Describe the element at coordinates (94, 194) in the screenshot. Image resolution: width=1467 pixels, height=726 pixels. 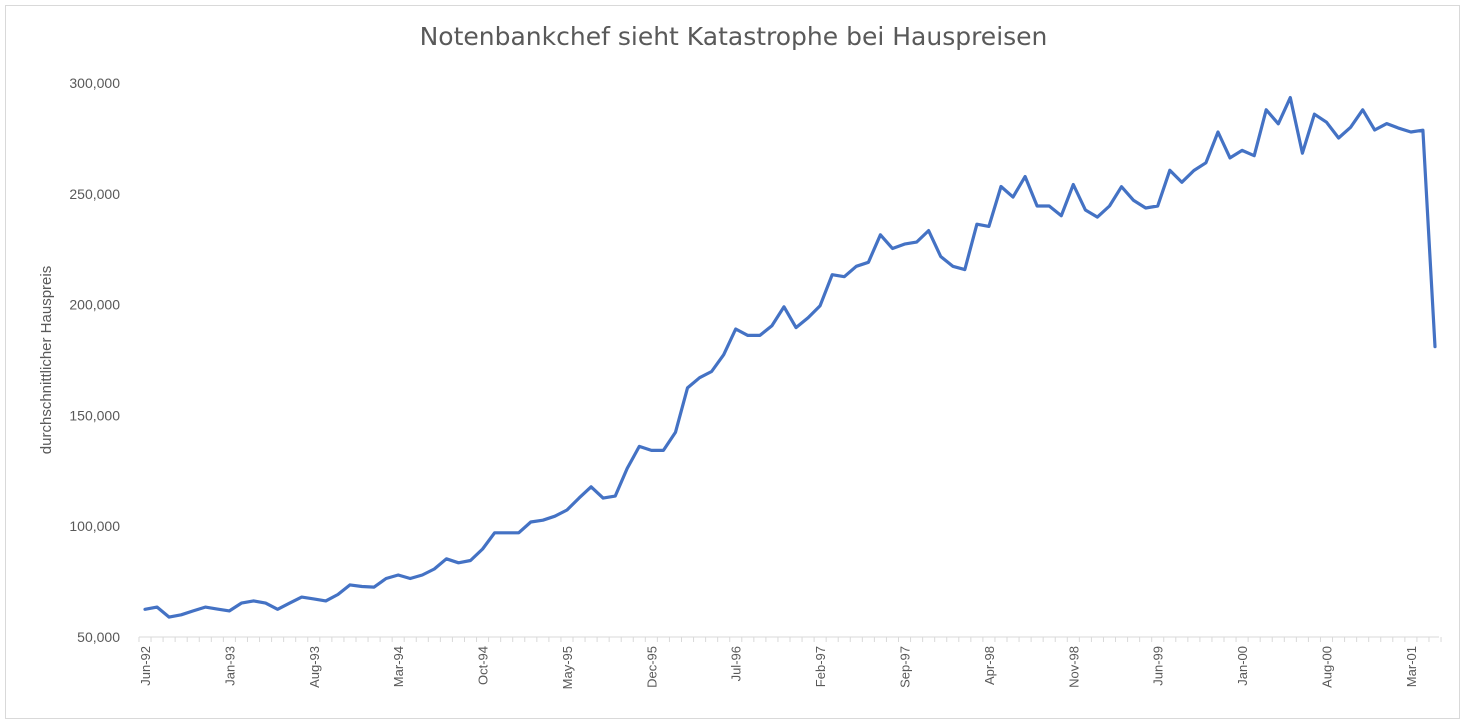
I see `y-tick-label: 250,000` at that location.